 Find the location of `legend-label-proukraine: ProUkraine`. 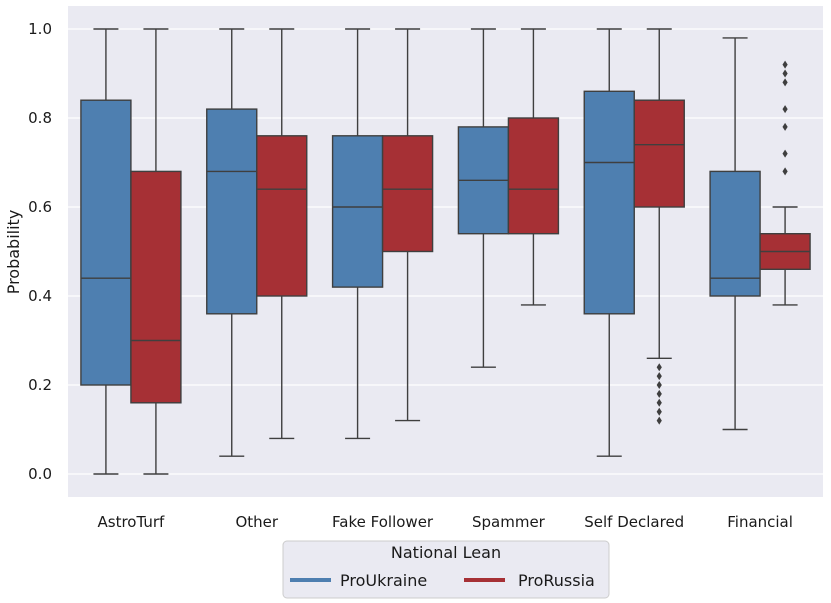

legend-label-proukraine: ProUkraine is located at coordinates (383, 580).